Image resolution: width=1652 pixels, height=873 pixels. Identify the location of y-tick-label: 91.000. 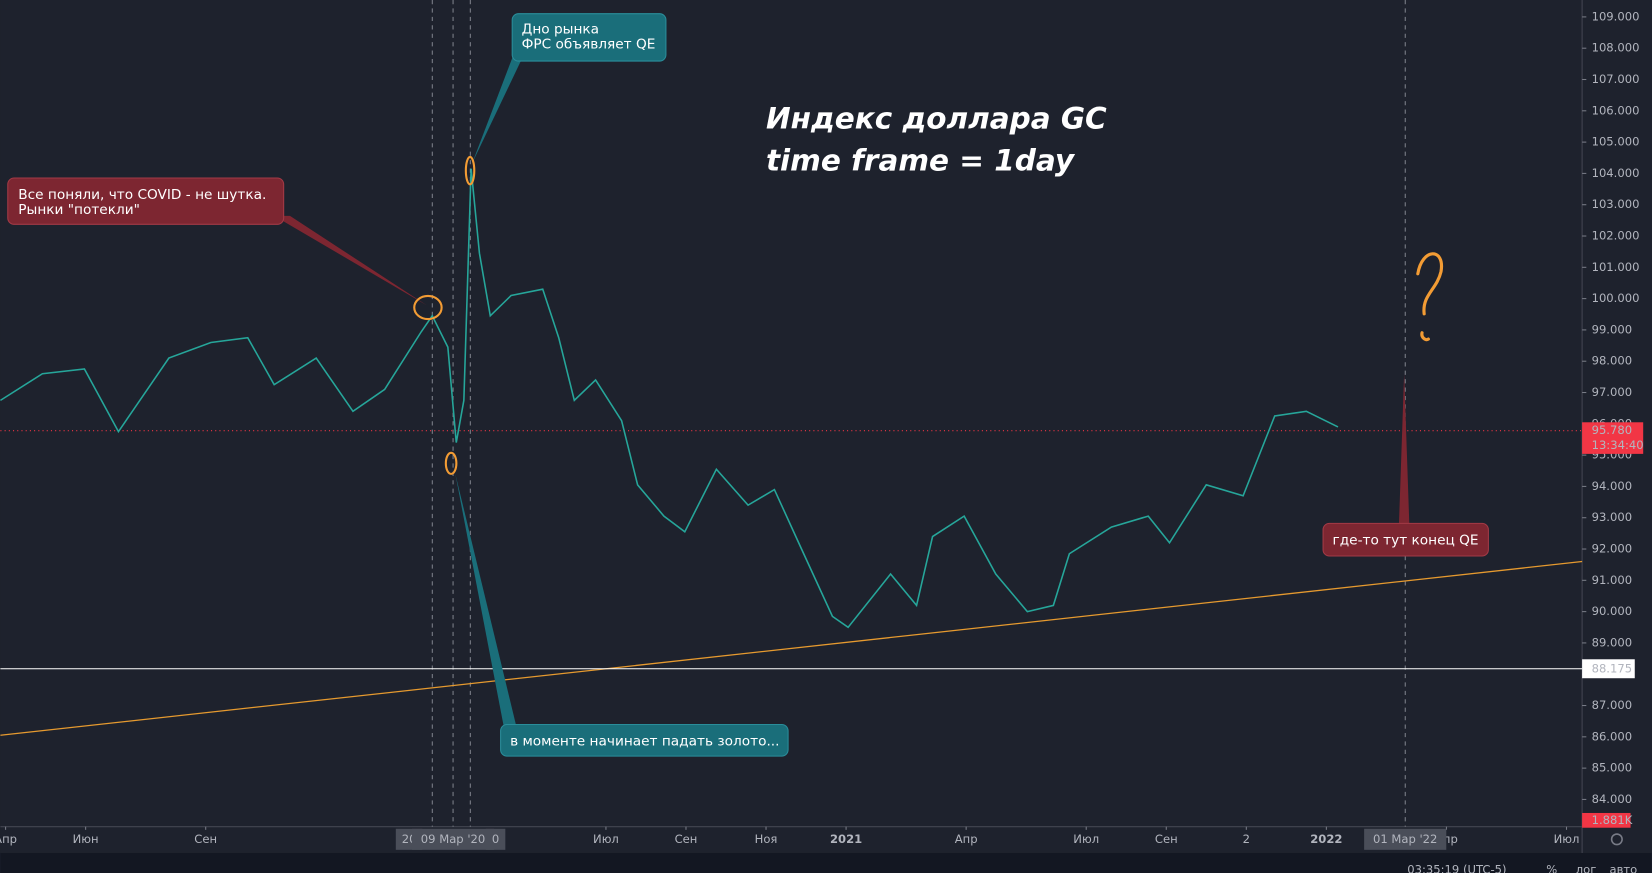
(1612, 580).